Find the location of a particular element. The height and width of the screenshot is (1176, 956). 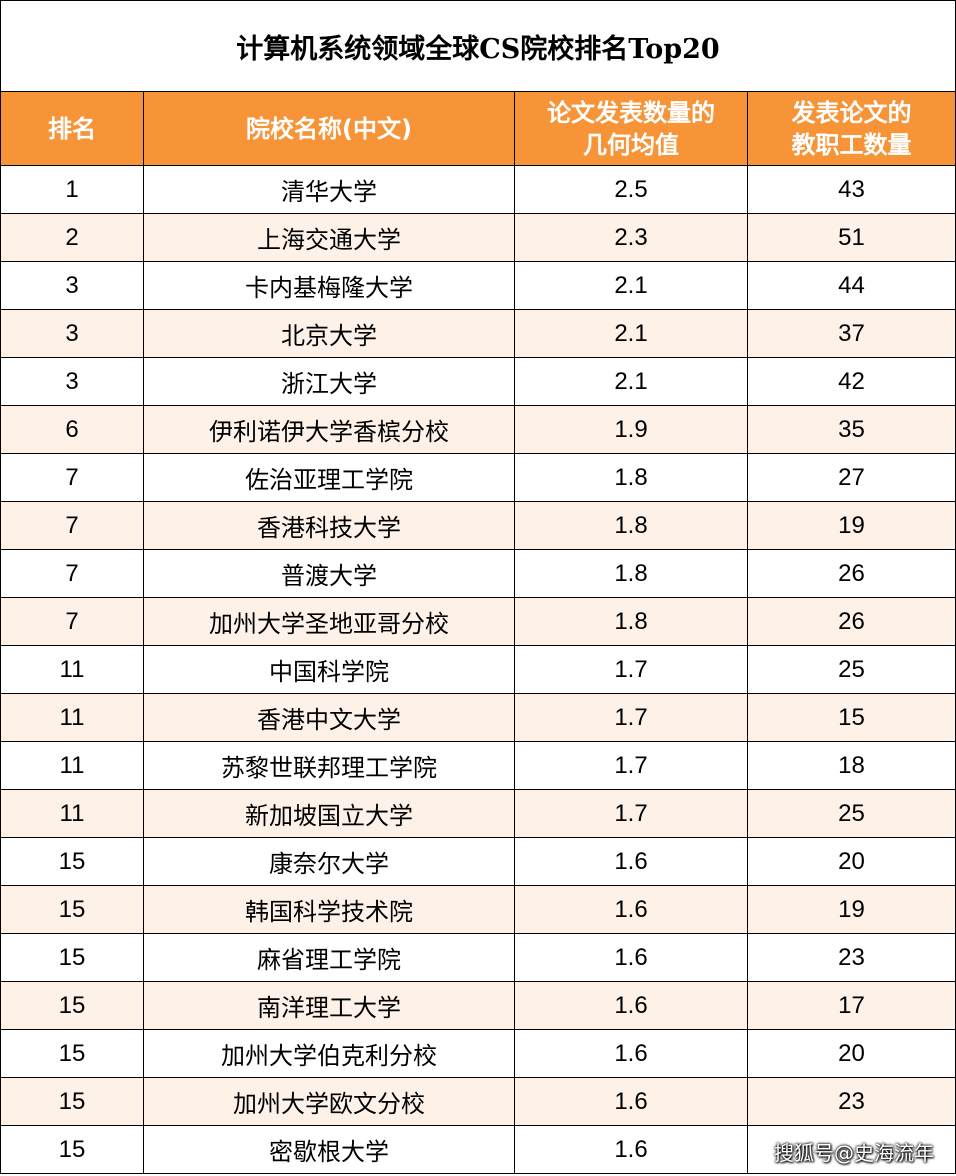

paper-mean-cell: 2.3 is located at coordinates (631, 237).